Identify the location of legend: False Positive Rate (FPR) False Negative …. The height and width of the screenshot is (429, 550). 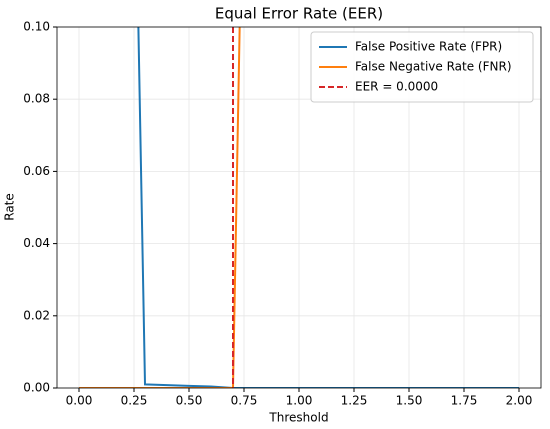
(422, 67).